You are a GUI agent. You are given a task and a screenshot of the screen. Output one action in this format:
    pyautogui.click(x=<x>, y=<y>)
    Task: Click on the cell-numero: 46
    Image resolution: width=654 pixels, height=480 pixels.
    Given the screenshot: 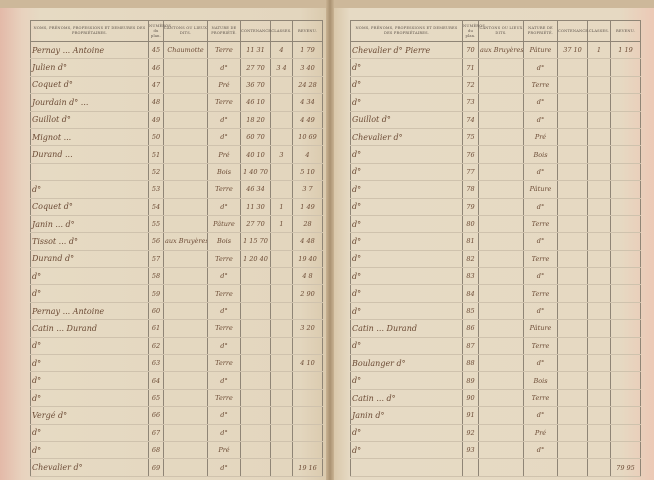 What is the action you would take?
    pyautogui.click(x=156, y=67)
    